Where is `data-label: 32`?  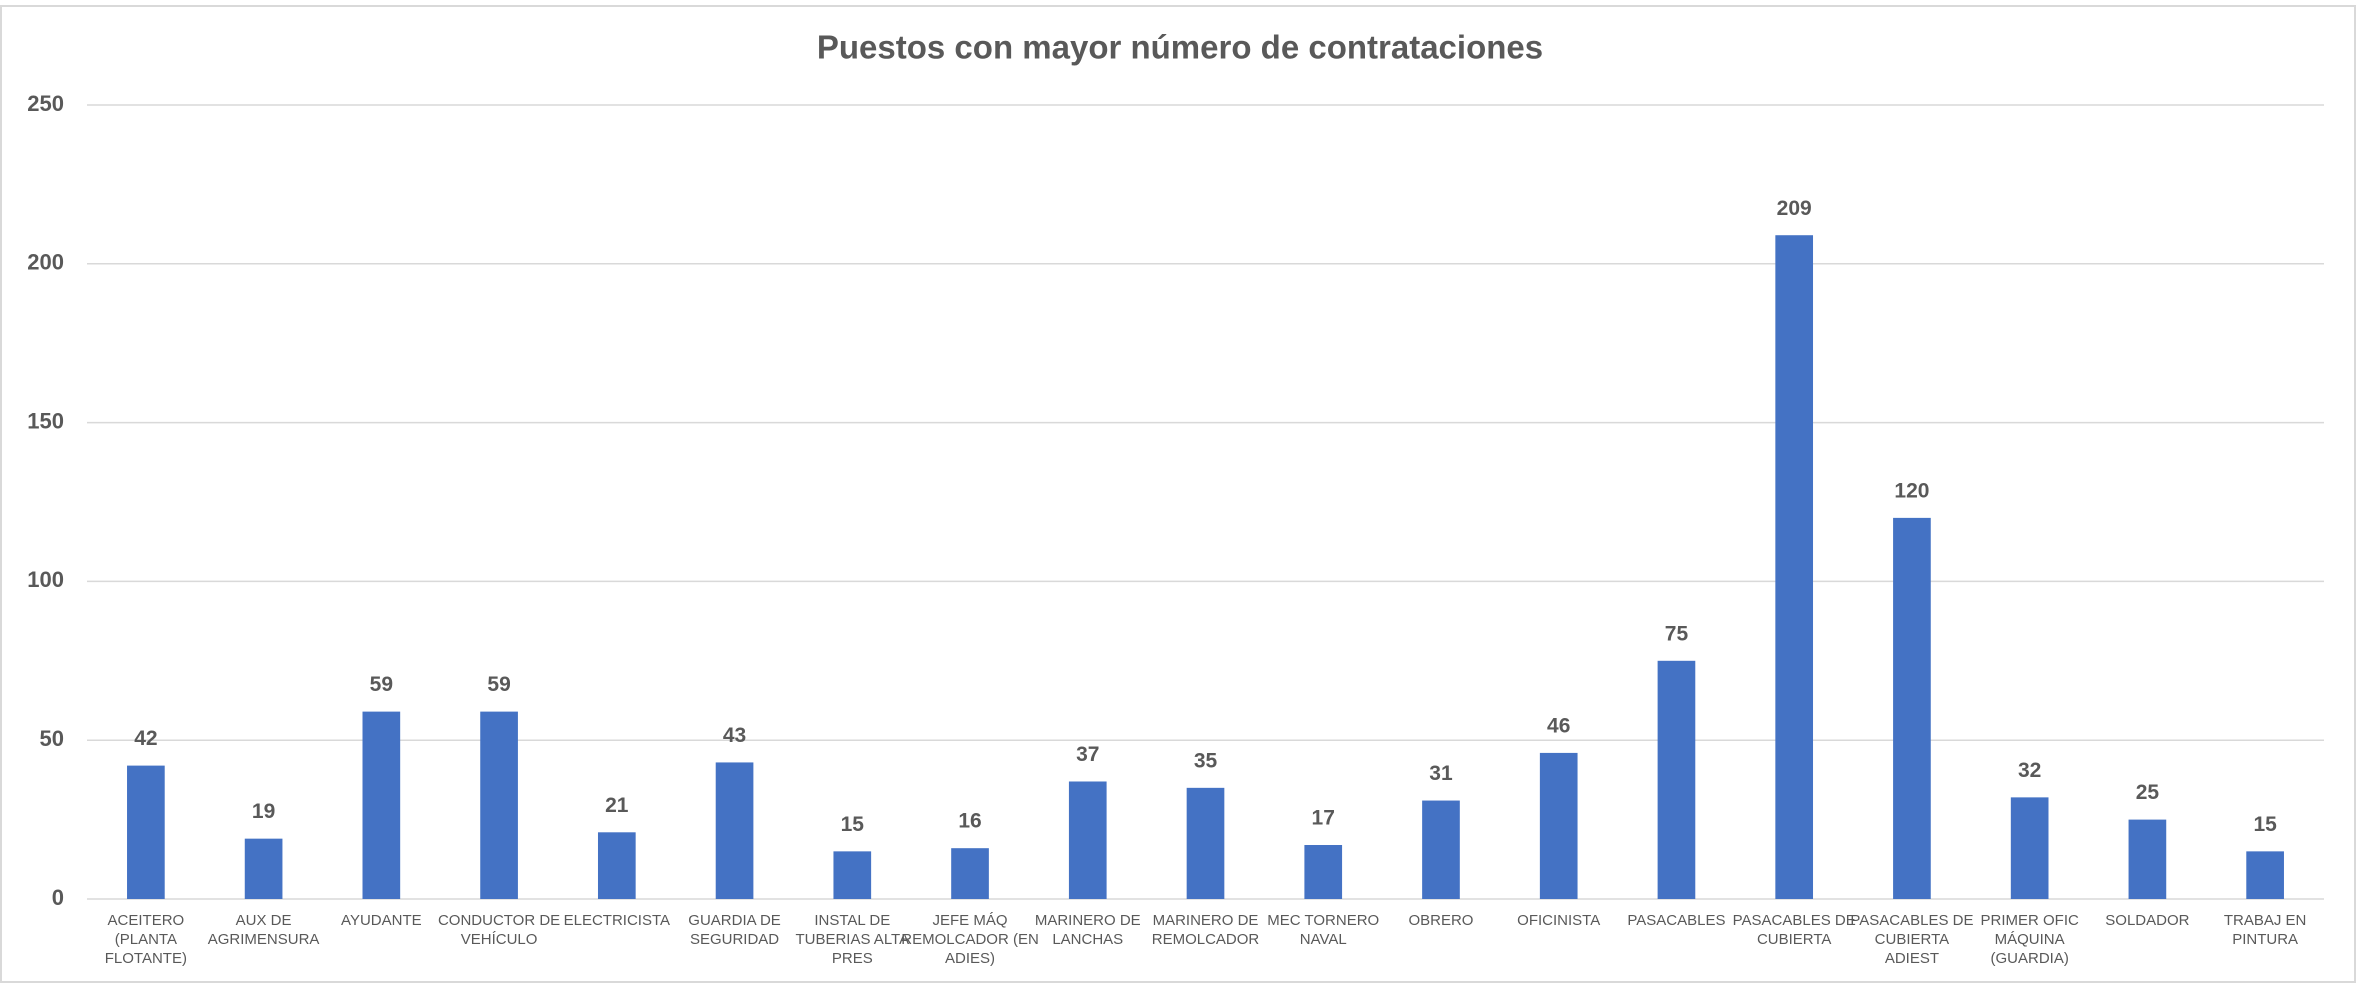
data-label: 32 is located at coordinates (2029, 770).